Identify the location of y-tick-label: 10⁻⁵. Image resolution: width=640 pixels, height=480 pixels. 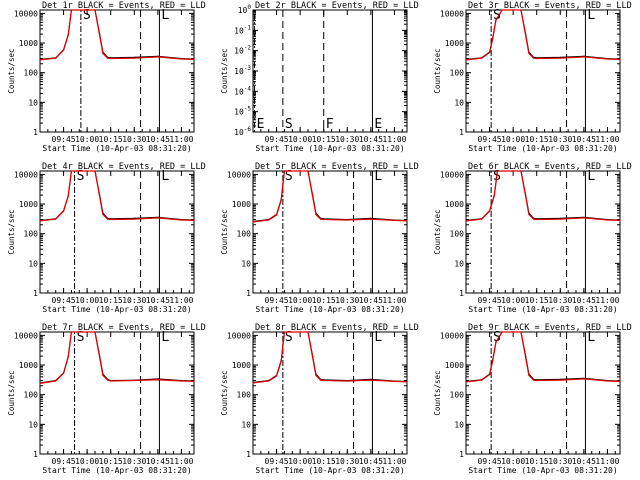
(242, 111).